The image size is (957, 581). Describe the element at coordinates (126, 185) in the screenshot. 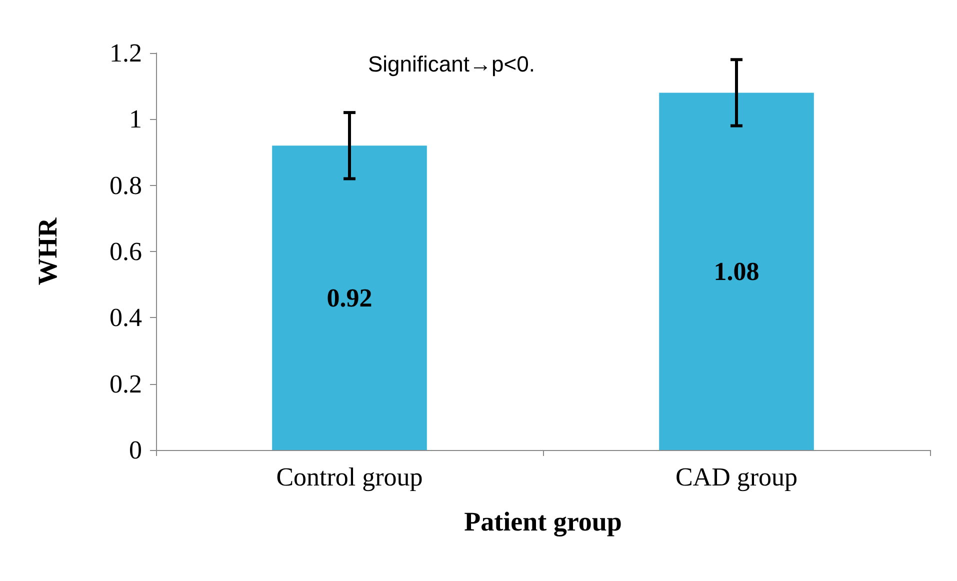

I see `y-tick-label: 0.8` at that location.